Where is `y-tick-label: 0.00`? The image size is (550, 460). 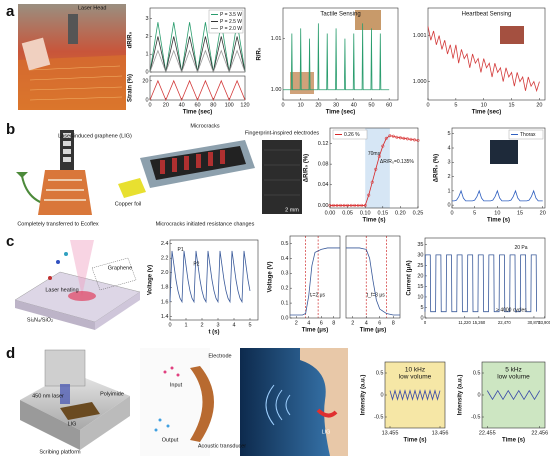 y-tick-label: 0.00 is located at coordinates (323, 206).